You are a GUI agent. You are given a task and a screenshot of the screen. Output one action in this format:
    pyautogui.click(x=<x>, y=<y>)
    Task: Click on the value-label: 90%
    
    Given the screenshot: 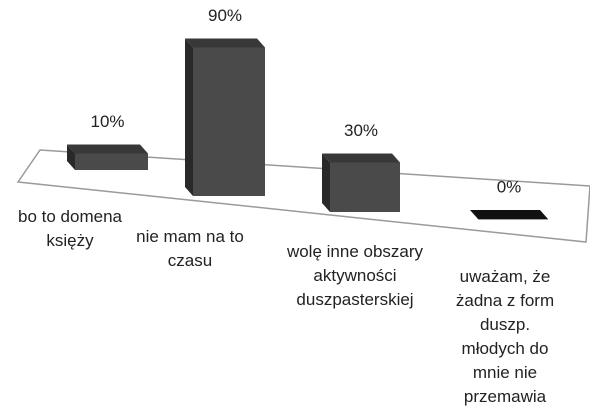 What is the action you would take?
    pyautogui.click(x=225, y=15)
    